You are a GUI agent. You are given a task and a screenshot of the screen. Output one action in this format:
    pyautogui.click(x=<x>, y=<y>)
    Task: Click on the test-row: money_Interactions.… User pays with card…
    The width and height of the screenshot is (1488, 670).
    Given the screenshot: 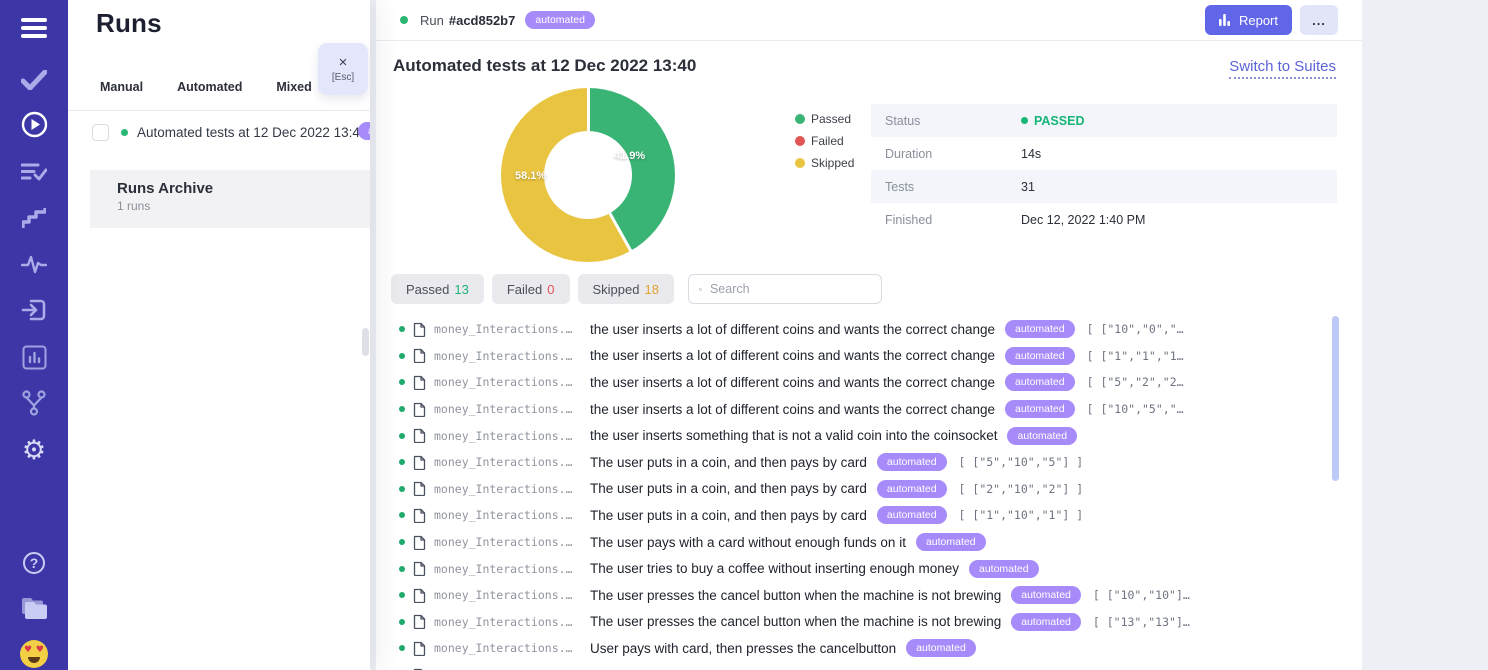 What is the action you would take?
    pyautogui.click(x=859, y=648)
    